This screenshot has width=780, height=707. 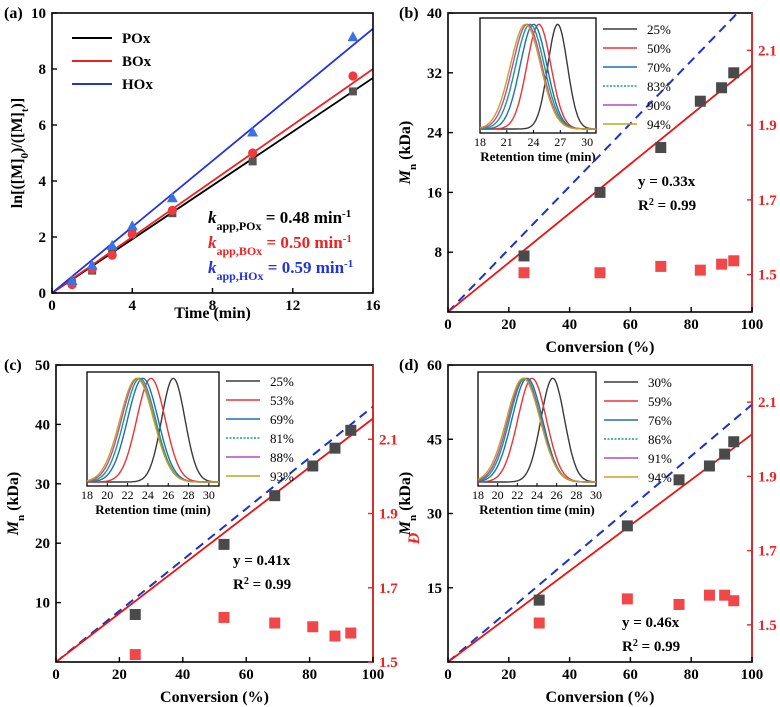 What do you see at coordinates (42, 544) in the screenshot?
I see `y-tick-label: 20` at bounding box center [42, 544].